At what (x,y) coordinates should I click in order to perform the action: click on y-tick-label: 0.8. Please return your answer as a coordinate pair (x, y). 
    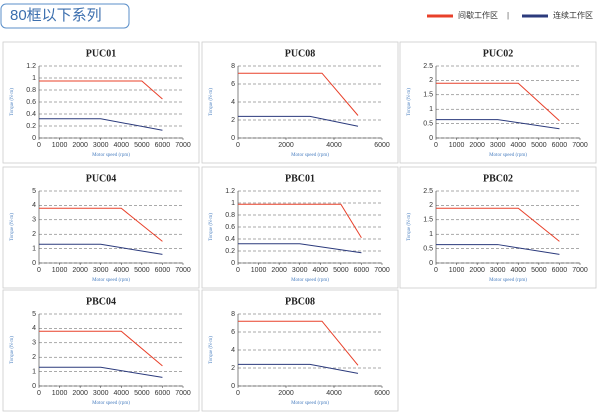
    Looking at the image, I should click on (230, 215).